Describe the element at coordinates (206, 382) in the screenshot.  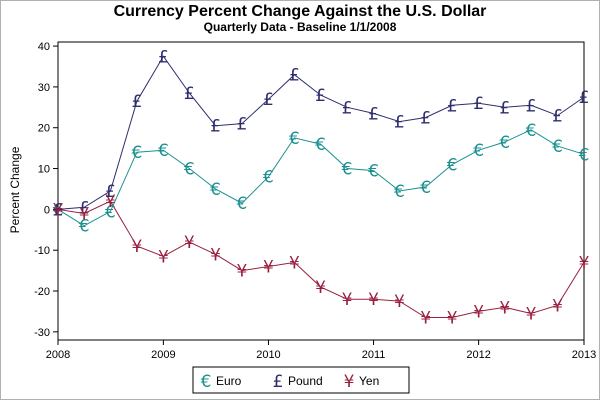
I see `legend-marker-euro: €` at that location.